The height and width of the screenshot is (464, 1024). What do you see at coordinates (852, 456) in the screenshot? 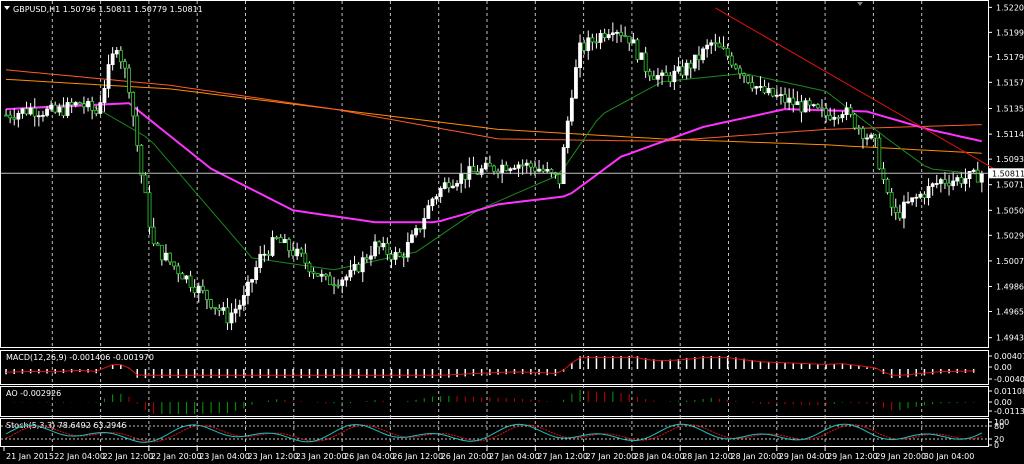
I see `time-tick-label: 29 Jan 12:00` at bounding box center [852, 456].